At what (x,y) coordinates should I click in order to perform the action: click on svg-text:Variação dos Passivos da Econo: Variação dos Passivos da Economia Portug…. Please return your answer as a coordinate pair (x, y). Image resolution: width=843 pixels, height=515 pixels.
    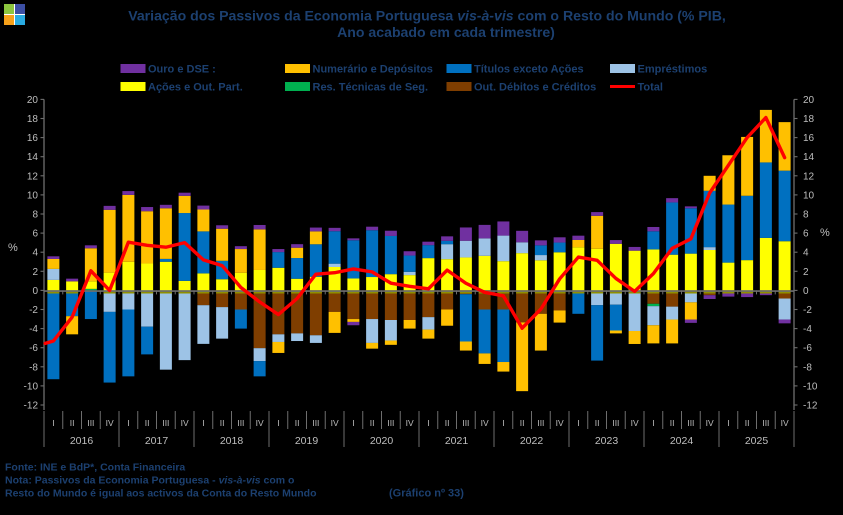
    Looking at the image, I should click on (427, 16).